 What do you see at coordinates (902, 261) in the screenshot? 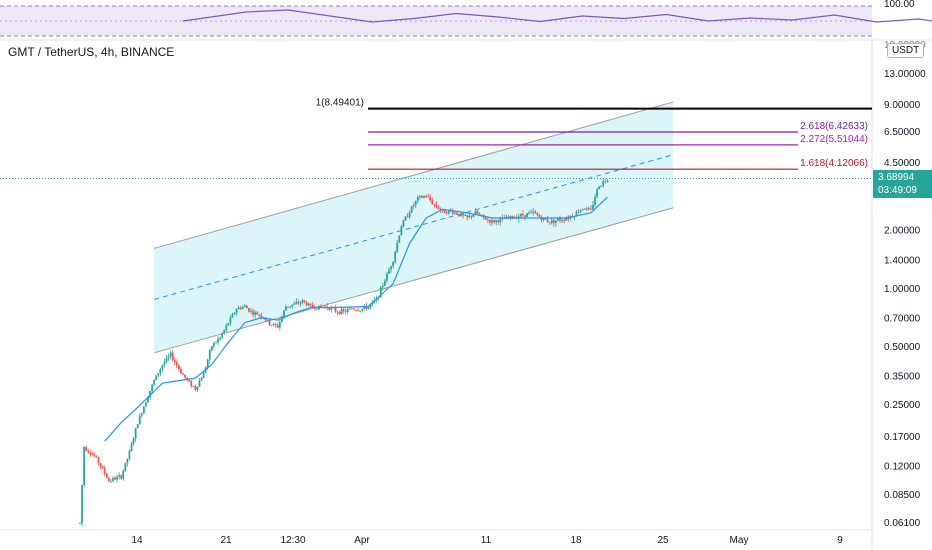
I see `price-axis-tick: 1.40000` at bounding box center [902, 261].